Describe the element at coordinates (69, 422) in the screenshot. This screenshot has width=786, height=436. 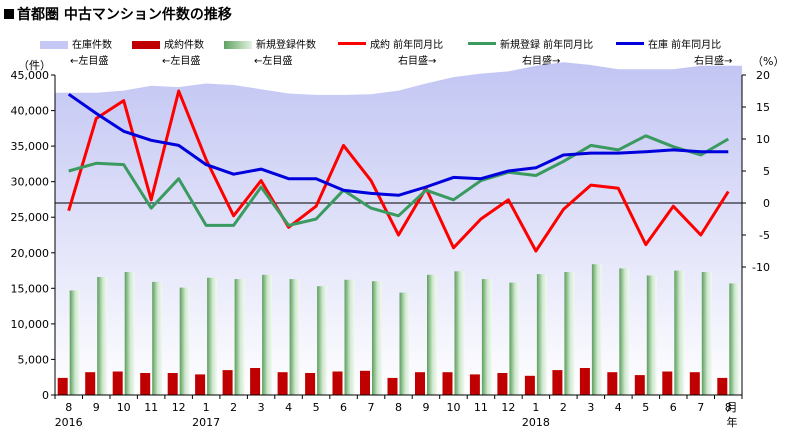
I see `x-year-label: 2016` at that location.